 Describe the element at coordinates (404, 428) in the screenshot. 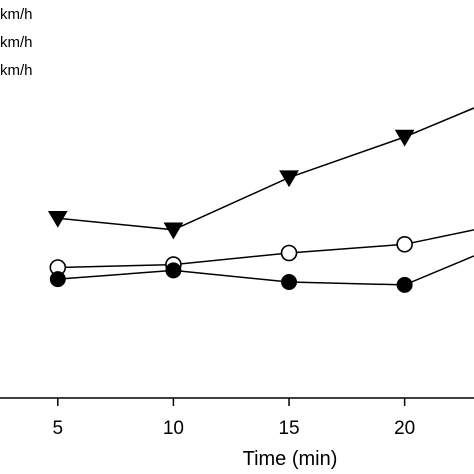

I see `x-tick-label: 20` at that location.